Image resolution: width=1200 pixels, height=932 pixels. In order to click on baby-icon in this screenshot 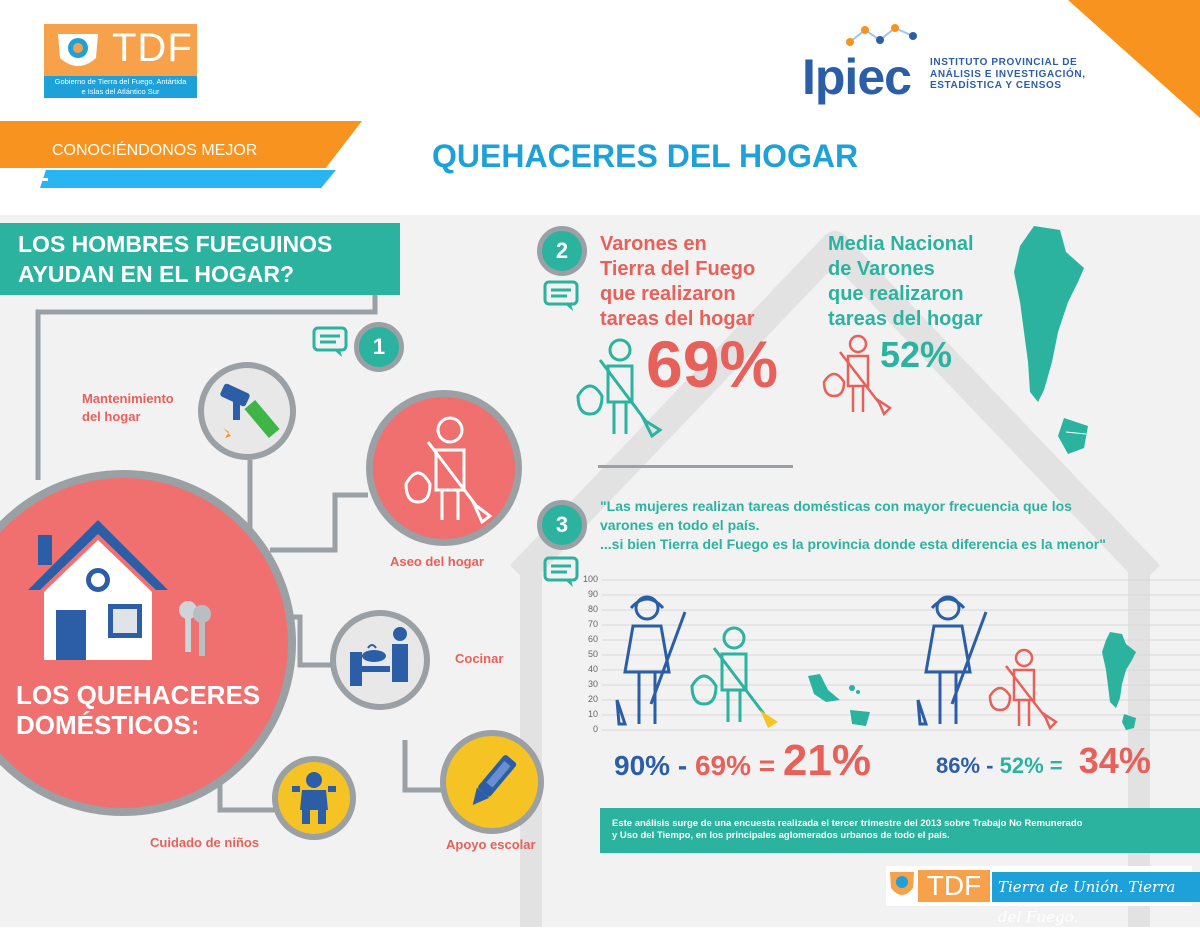, I will do `click(314, 798)`.